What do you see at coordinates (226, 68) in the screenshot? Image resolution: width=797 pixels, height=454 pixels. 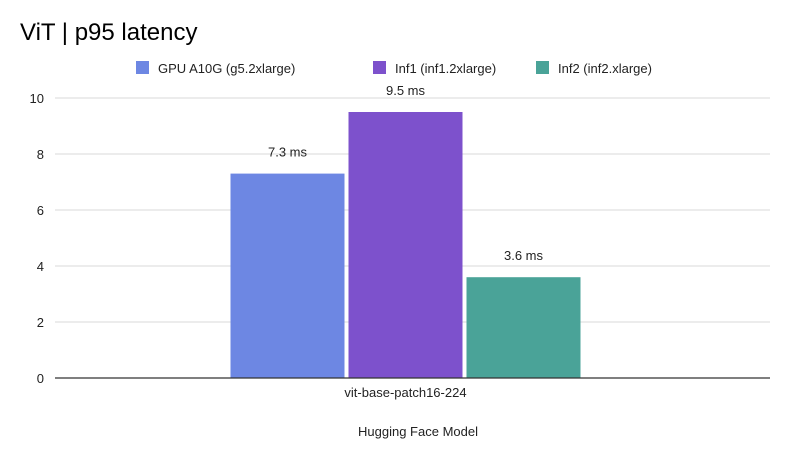 I see `legend-label: GPU A10G (g5.2xlarge)` at bounding box center [226, 68].